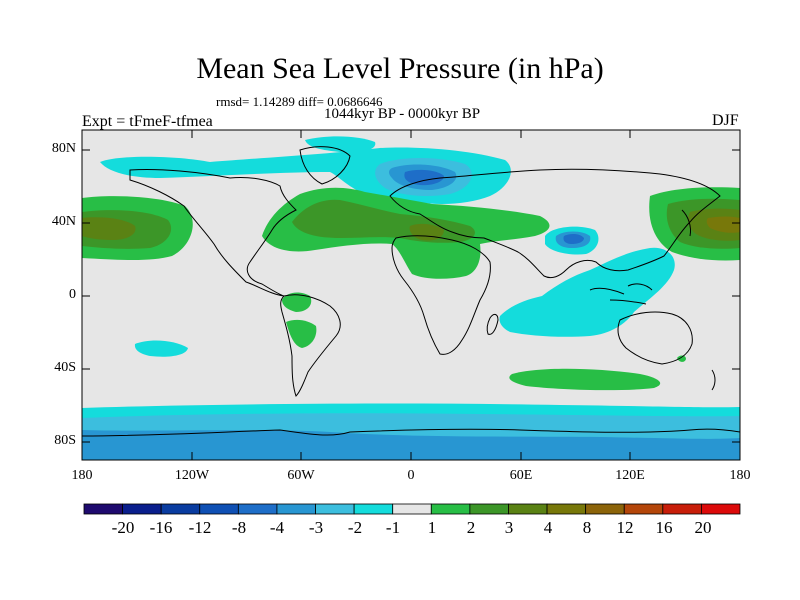  I want to click on coast-south-america, so click(310, 345).